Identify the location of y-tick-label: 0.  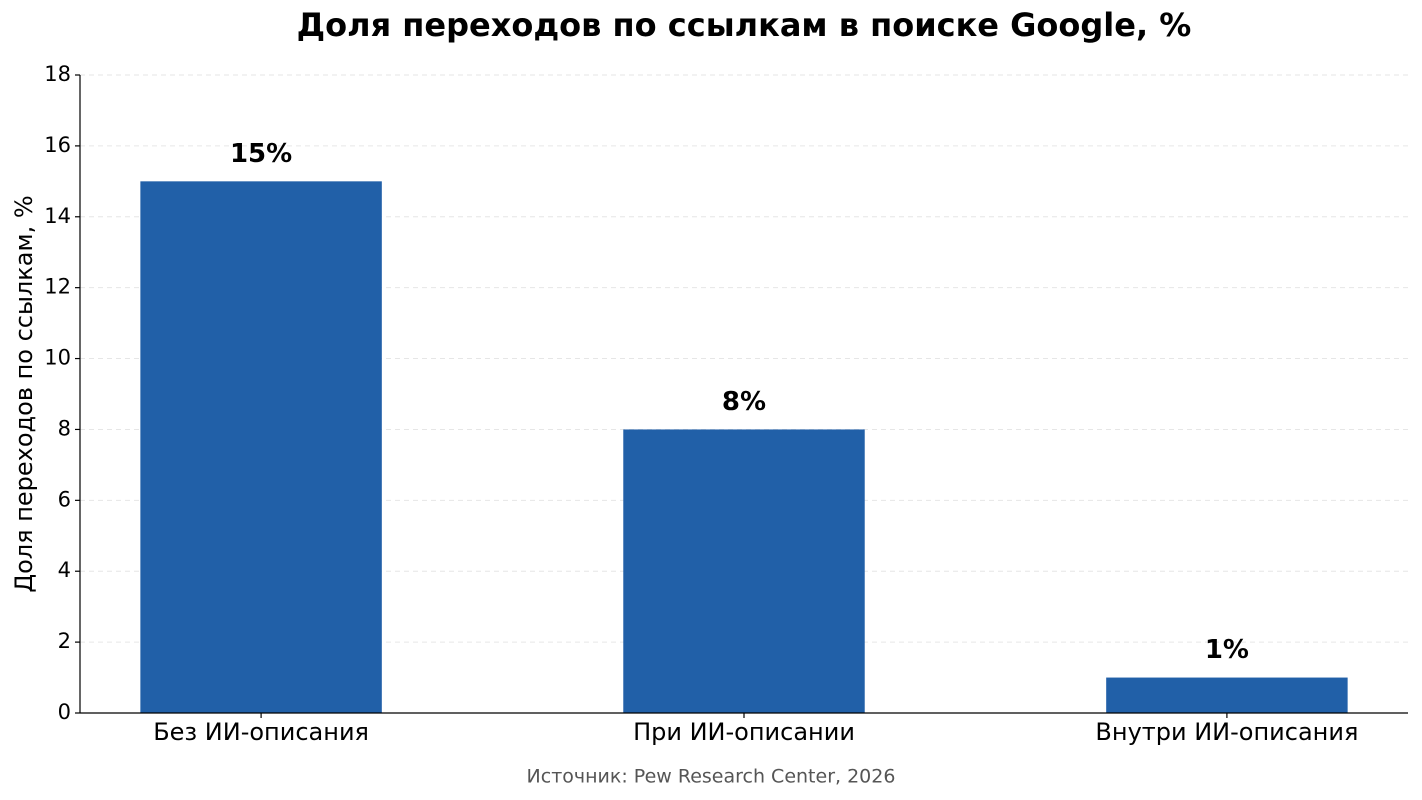
(64, 712).